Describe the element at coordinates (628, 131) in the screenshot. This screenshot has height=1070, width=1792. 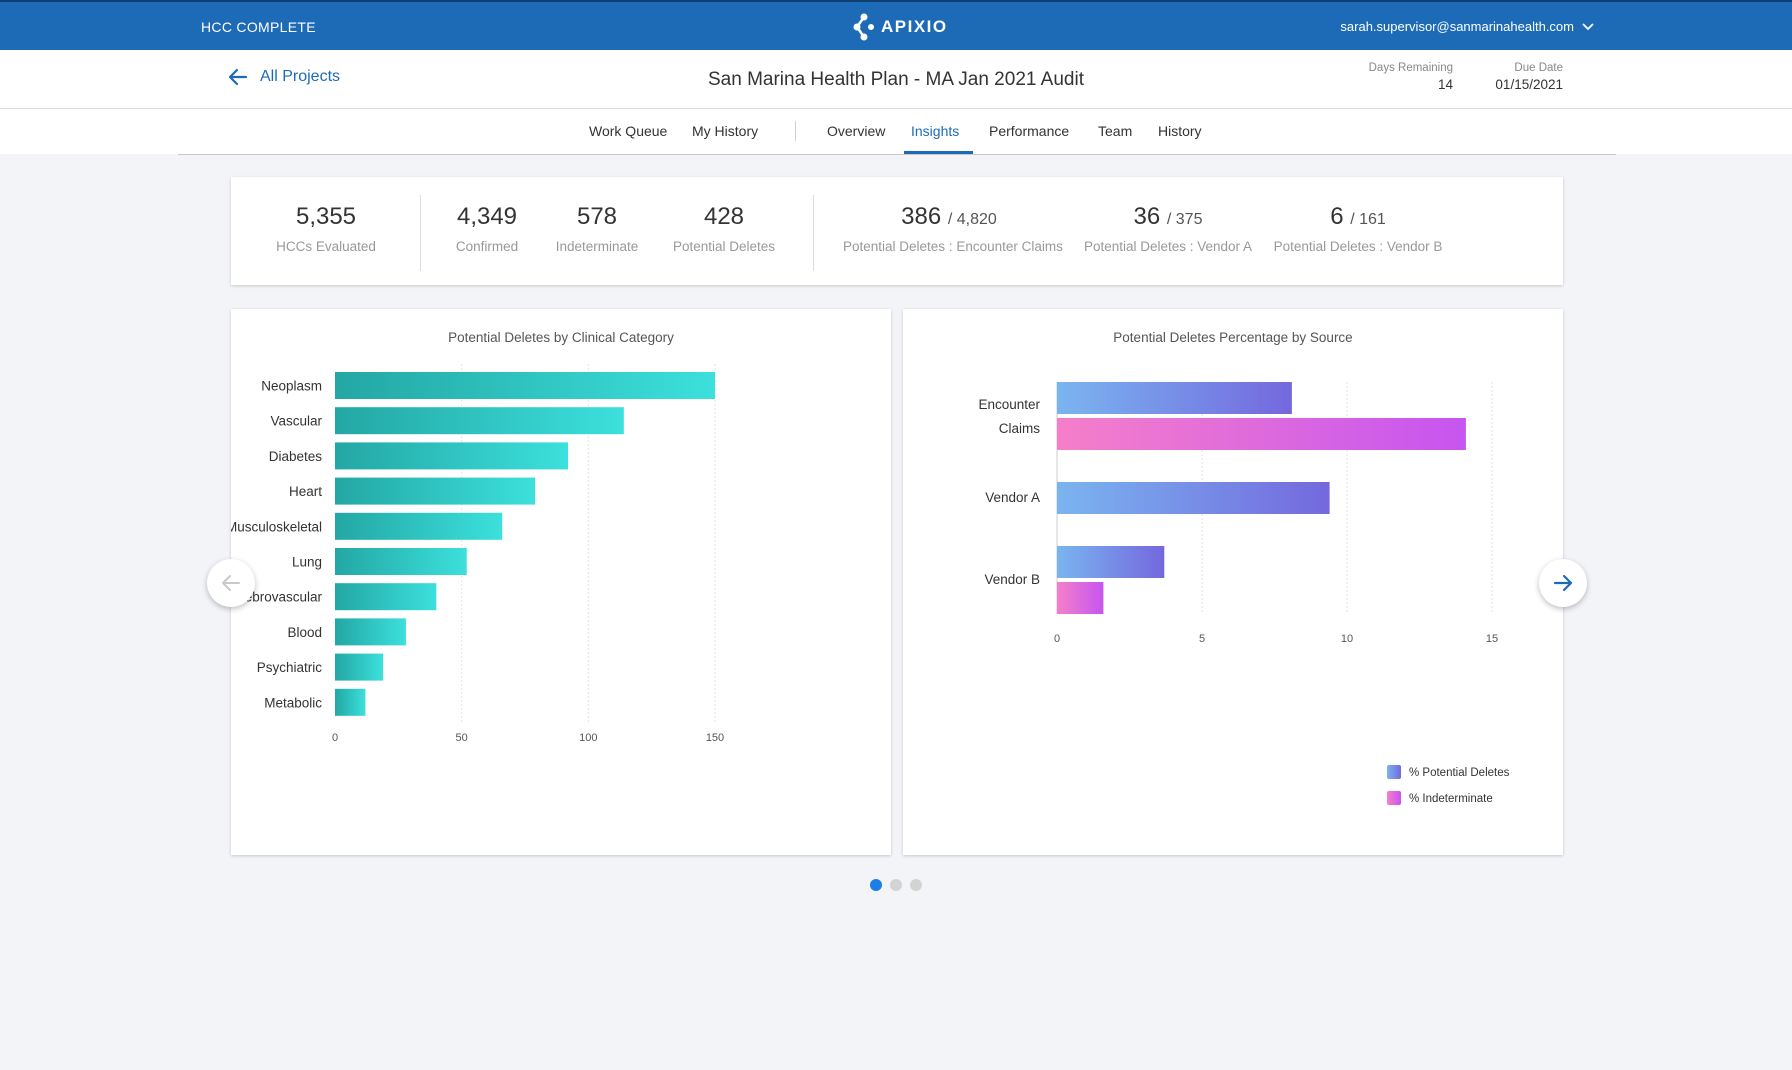
I see `tab-work-queue: Work Queue` at that location.